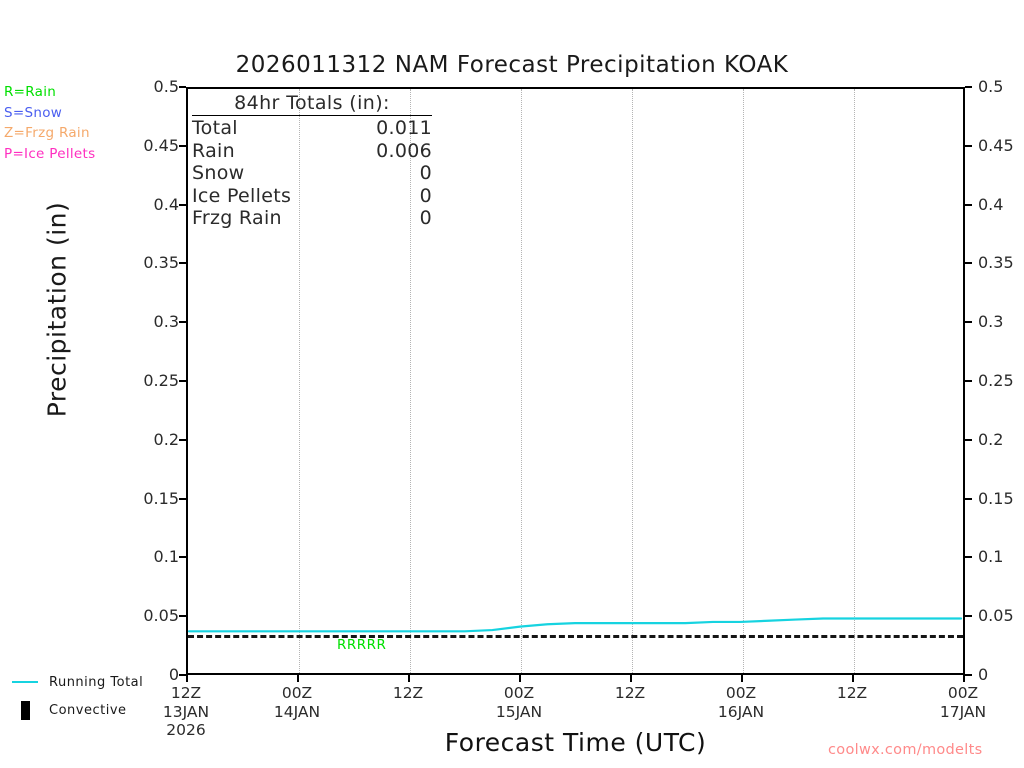 Image resolution: width=1024 pixels, height=768 pixels. I want to click on totals-value: 0.011, so click(404, 128).